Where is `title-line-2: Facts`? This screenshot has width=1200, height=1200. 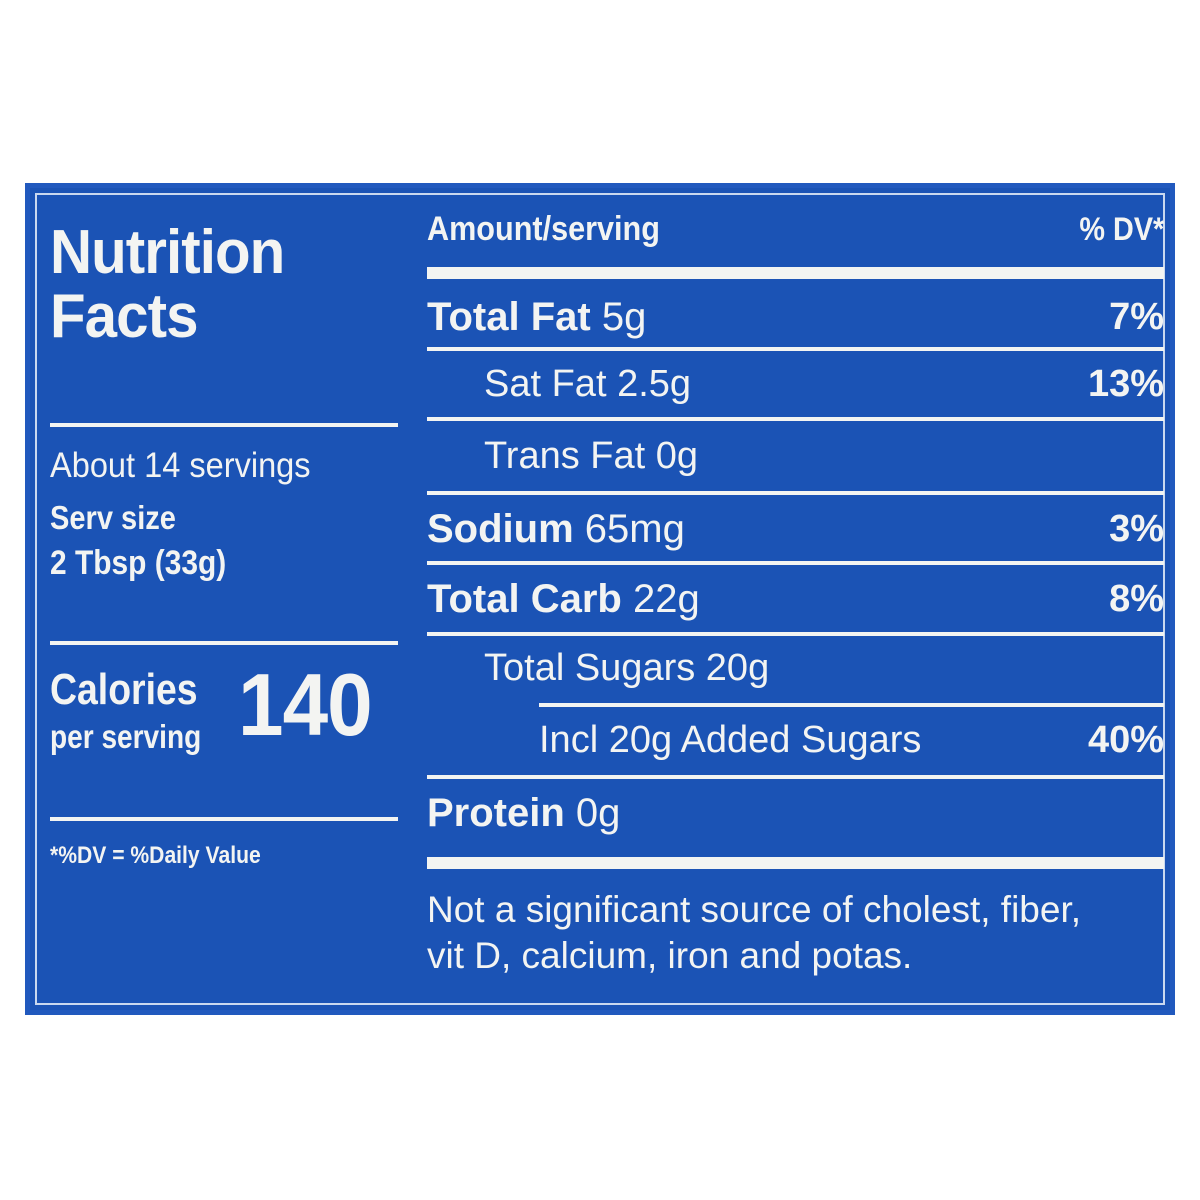
title-line-2: Facts is located at coordinates (124, 316).